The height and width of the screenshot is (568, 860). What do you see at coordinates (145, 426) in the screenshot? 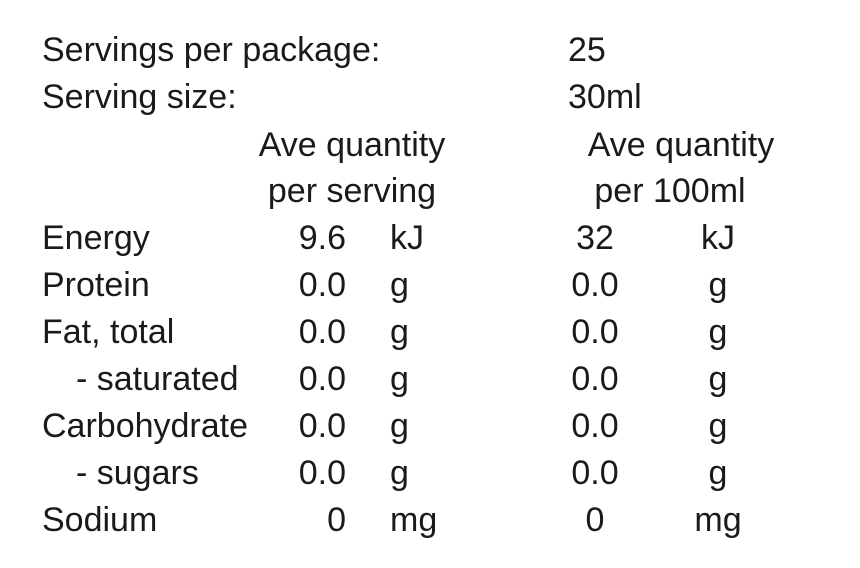
I see `nutrient-name: Carbohydrate` at bounding box center [145, 426].